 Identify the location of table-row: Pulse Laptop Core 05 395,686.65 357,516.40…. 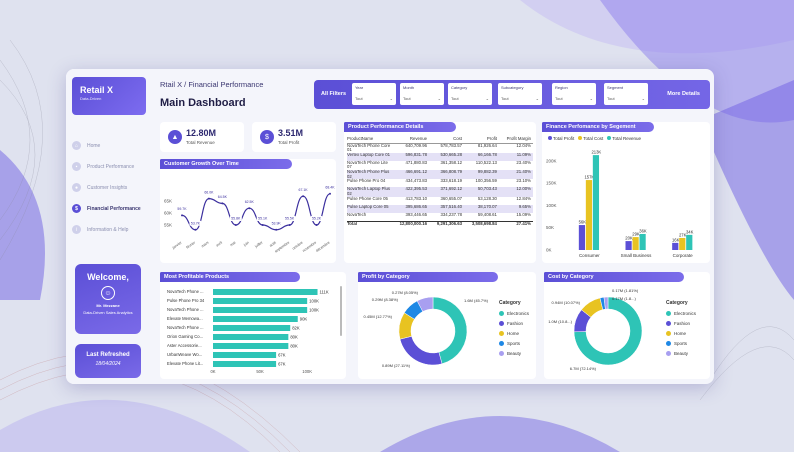
(440, 208).